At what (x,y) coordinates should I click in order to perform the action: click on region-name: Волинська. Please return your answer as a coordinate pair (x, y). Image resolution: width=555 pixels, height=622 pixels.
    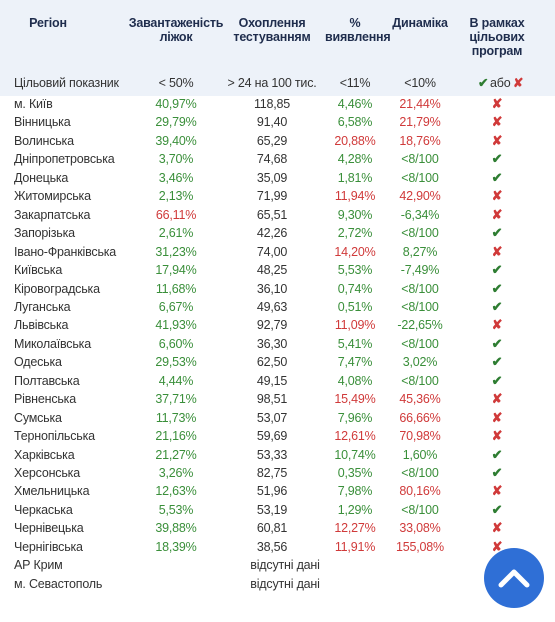
    Looking at the image, I should click on (44, 140).